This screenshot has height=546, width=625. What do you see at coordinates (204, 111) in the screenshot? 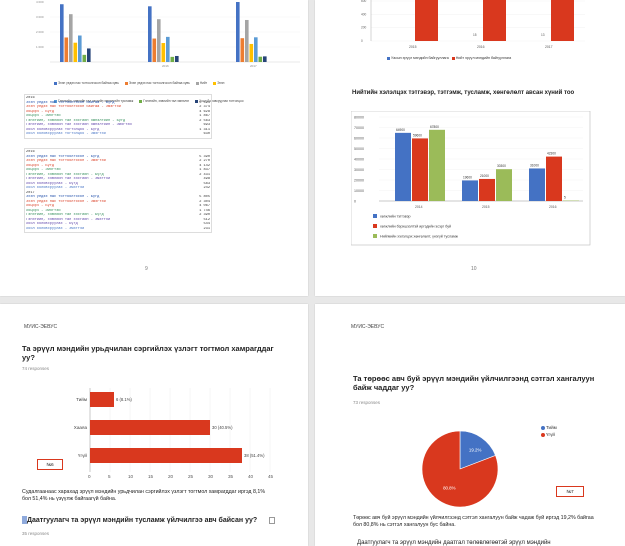
I see `table-cell-value: 4 628` at bounding box center [204, 111].